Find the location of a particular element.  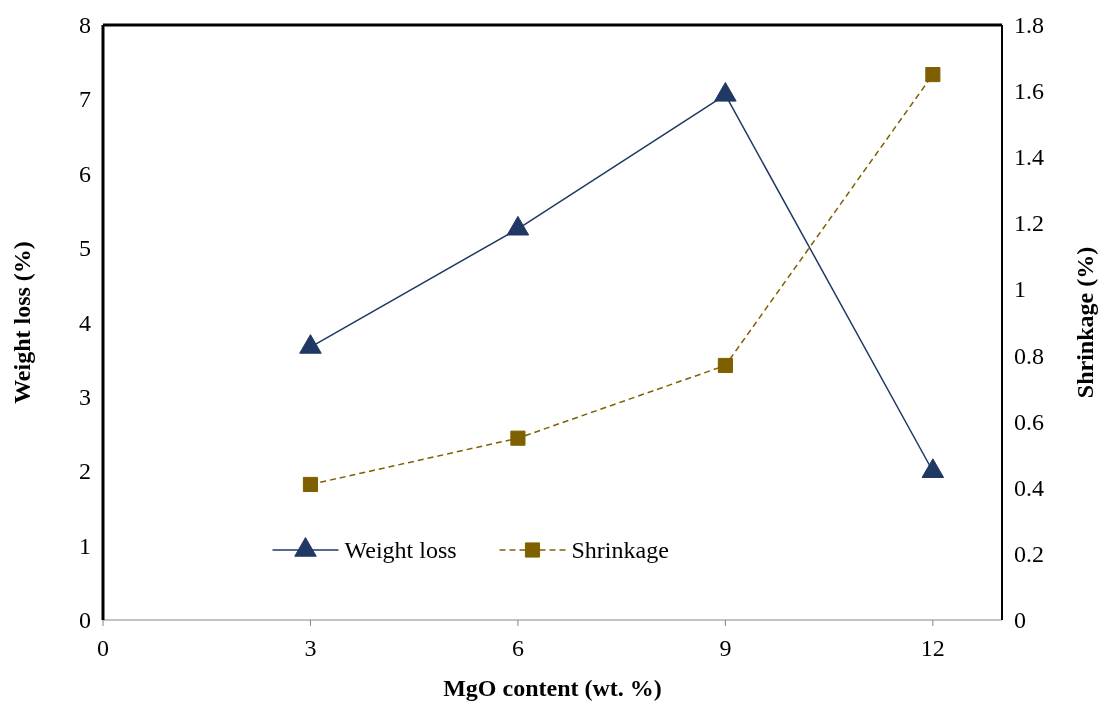

y2-tick-label: 1.2 is located at coordinates (1029, 223).